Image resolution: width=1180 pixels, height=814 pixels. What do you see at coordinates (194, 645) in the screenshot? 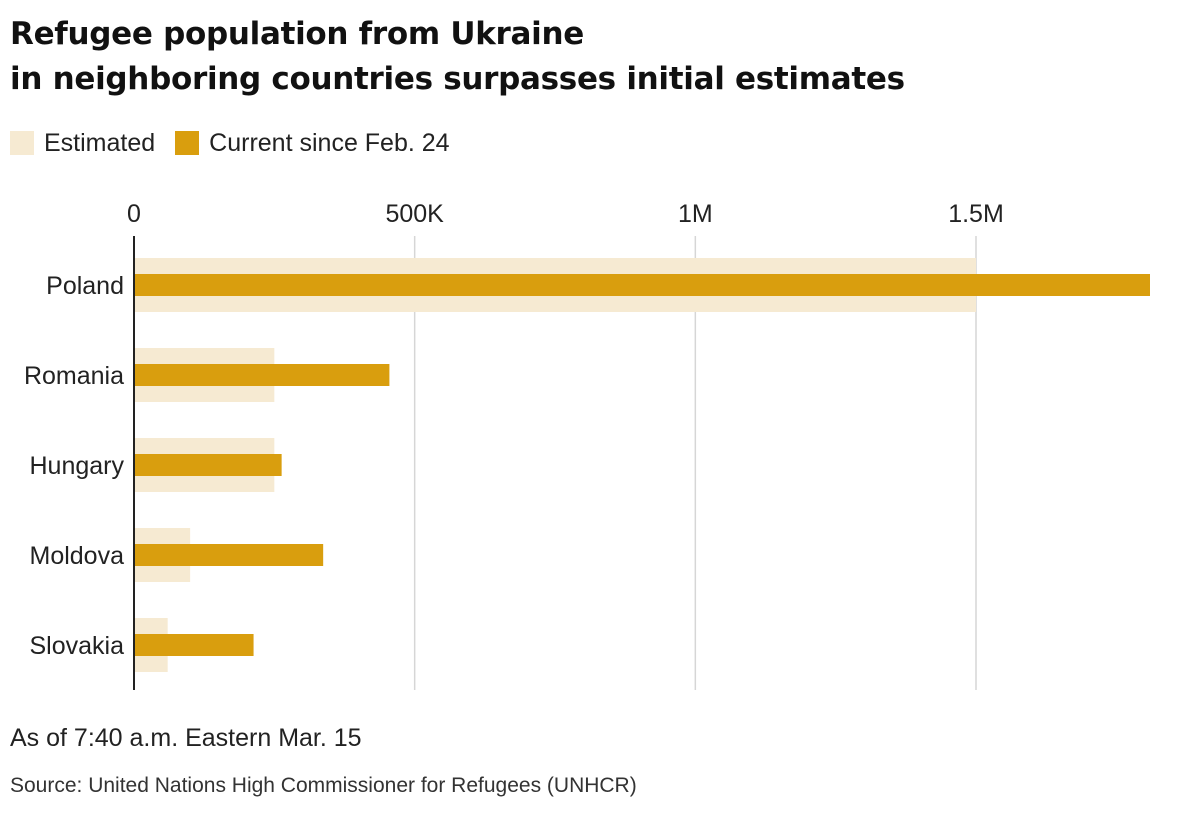
I see `bar-current-slovakia` at bounding box center [194, 645].